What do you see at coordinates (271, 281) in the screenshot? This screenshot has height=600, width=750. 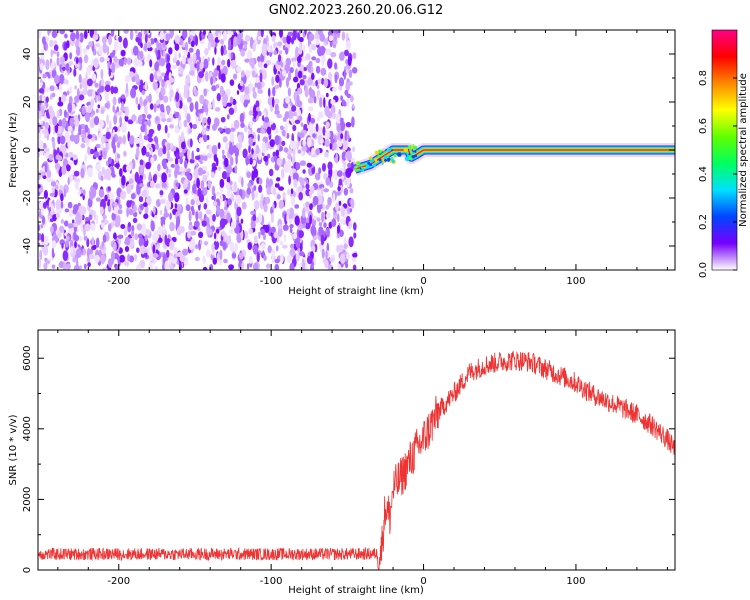 I see `x-tick-label: -100` at bounding box center [271, 281].